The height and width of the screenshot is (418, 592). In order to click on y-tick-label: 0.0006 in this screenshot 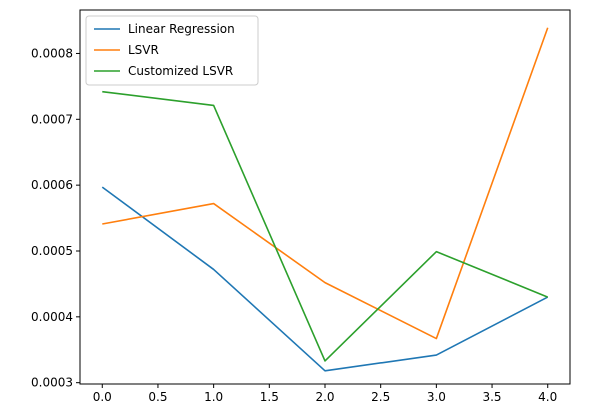, I will do `click(52, 185)`.